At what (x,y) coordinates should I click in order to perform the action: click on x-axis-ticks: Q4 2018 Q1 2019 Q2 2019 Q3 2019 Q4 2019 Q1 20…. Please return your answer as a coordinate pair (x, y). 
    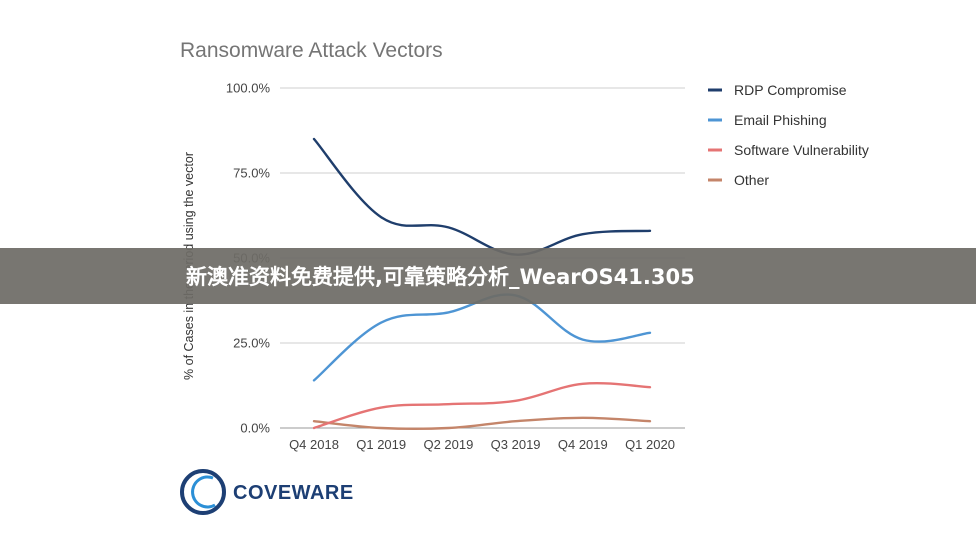
    Looking at the image, I should click on (482, 444).